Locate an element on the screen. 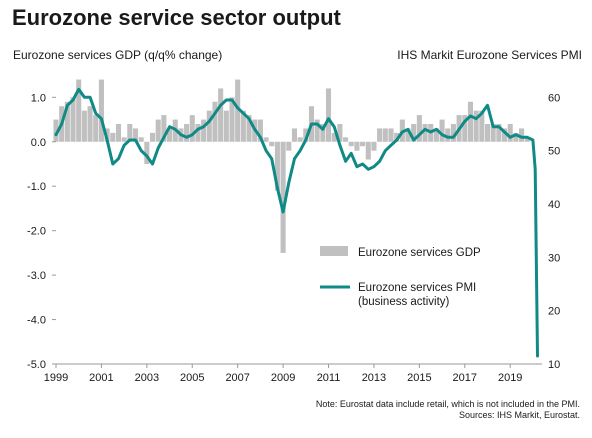 The image size is (592, 438). left-tick-label: 1.0 is located at coordinates (38, 98).